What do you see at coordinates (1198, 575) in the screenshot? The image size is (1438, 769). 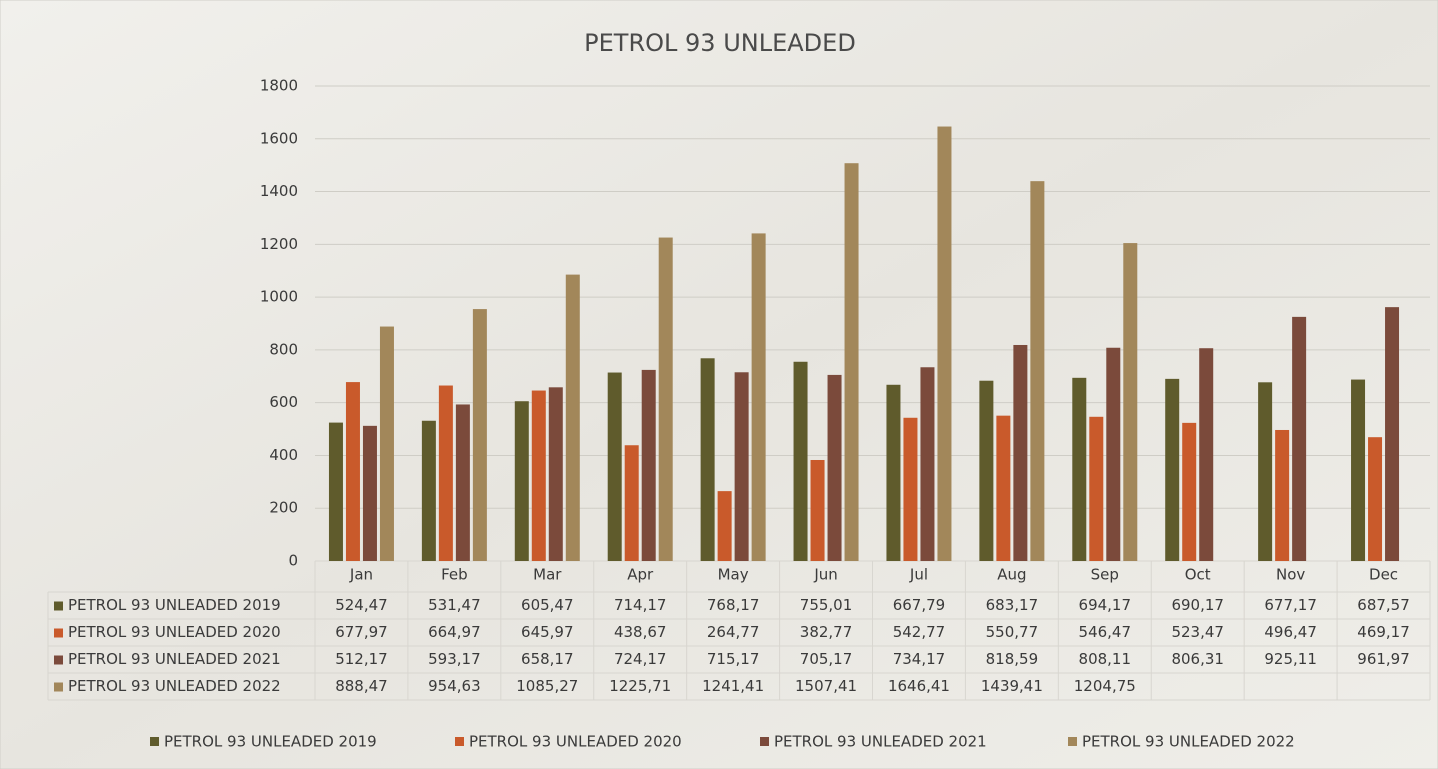 I see `x-tick-label: Oct` at bounding box center [1198, 575].